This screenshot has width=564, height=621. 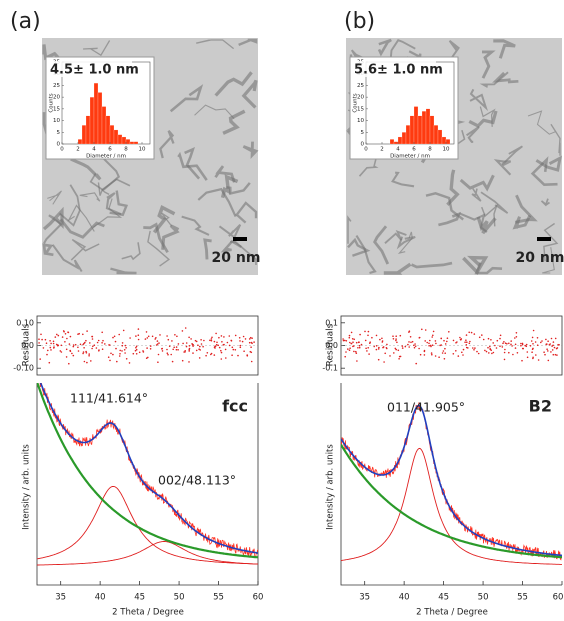 What do you see at coordinates (52, 102) in the screenshot?
I see `histogram-ylabel: Counts` at bounding box center [52, 102].